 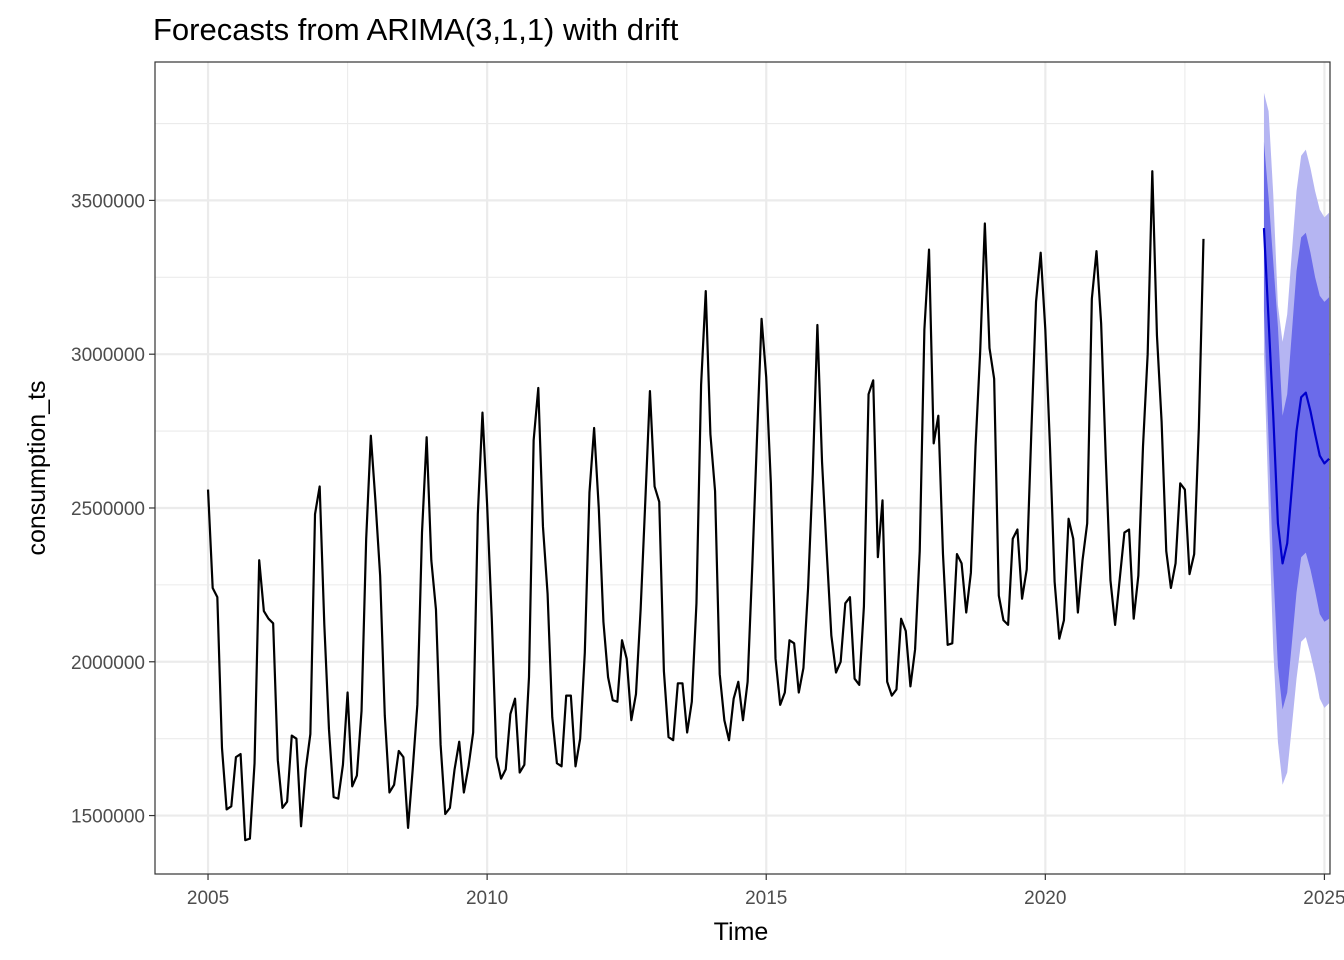 What do you see at coordinates (208, 898) in the screenshot?
I see `x-tick-label: 2005` at bounding box center [208, 898].